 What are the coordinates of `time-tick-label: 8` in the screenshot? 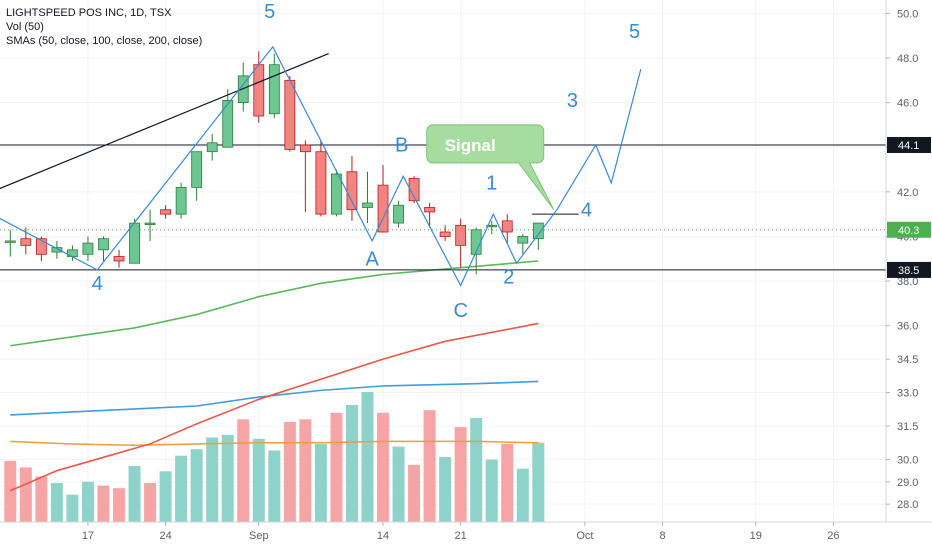 It's located at (662, 536).